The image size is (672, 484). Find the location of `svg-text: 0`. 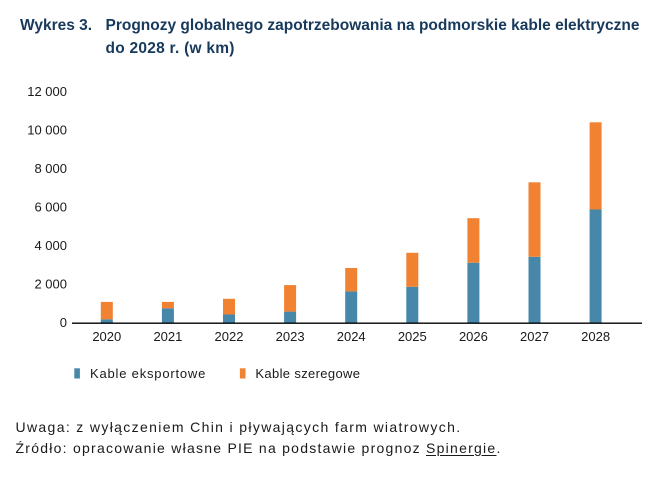

svg-text: 0 is located at coordinates (63, 322).